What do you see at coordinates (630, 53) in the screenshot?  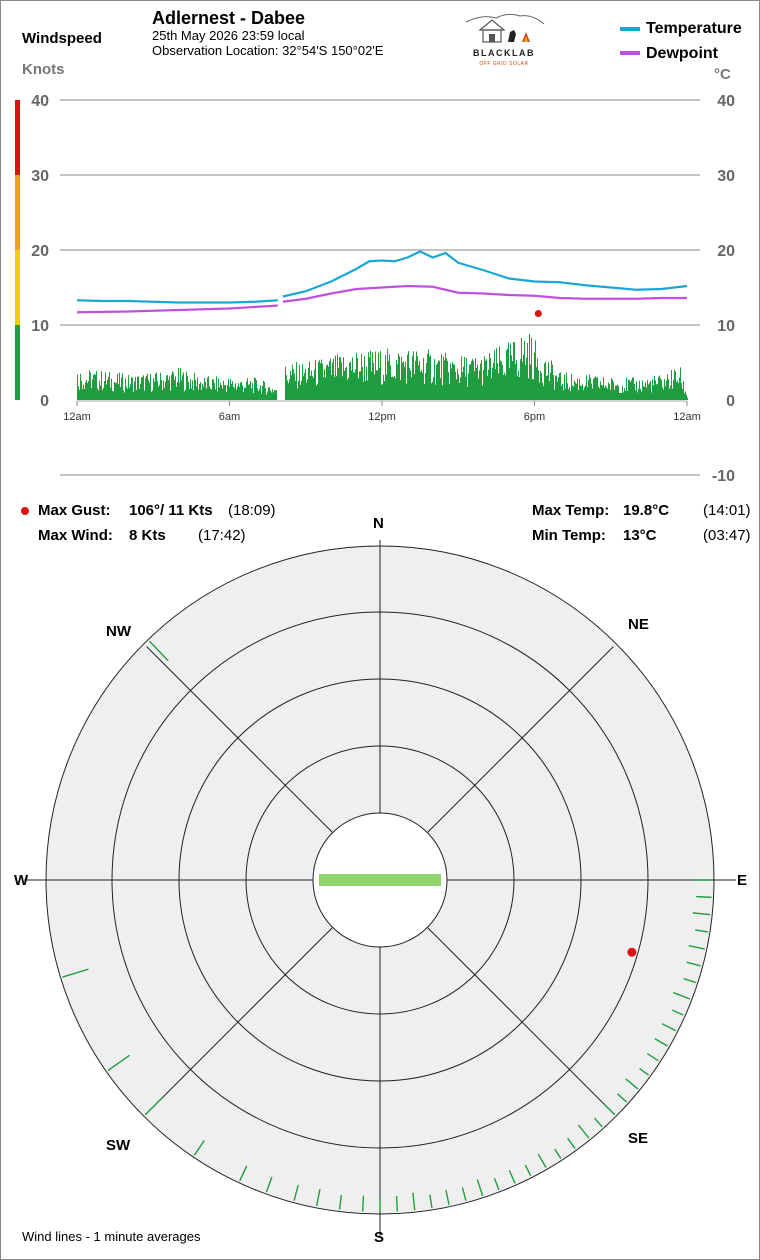 I see `dewpoint-legend-swatch` at bounding box center [630, 53].